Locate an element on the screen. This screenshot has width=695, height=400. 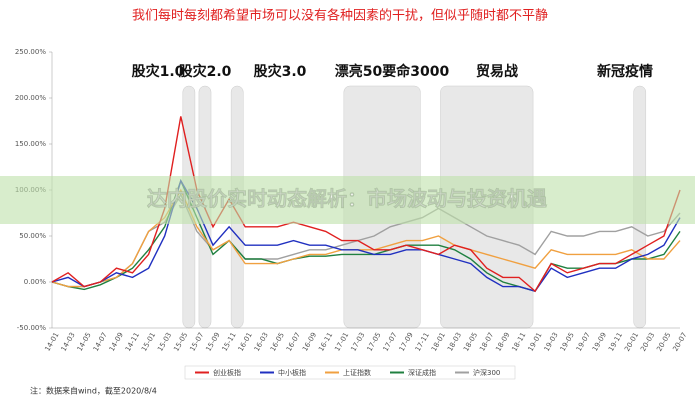
x-tick-label: 19-07 is located at coordinates (583, 342).